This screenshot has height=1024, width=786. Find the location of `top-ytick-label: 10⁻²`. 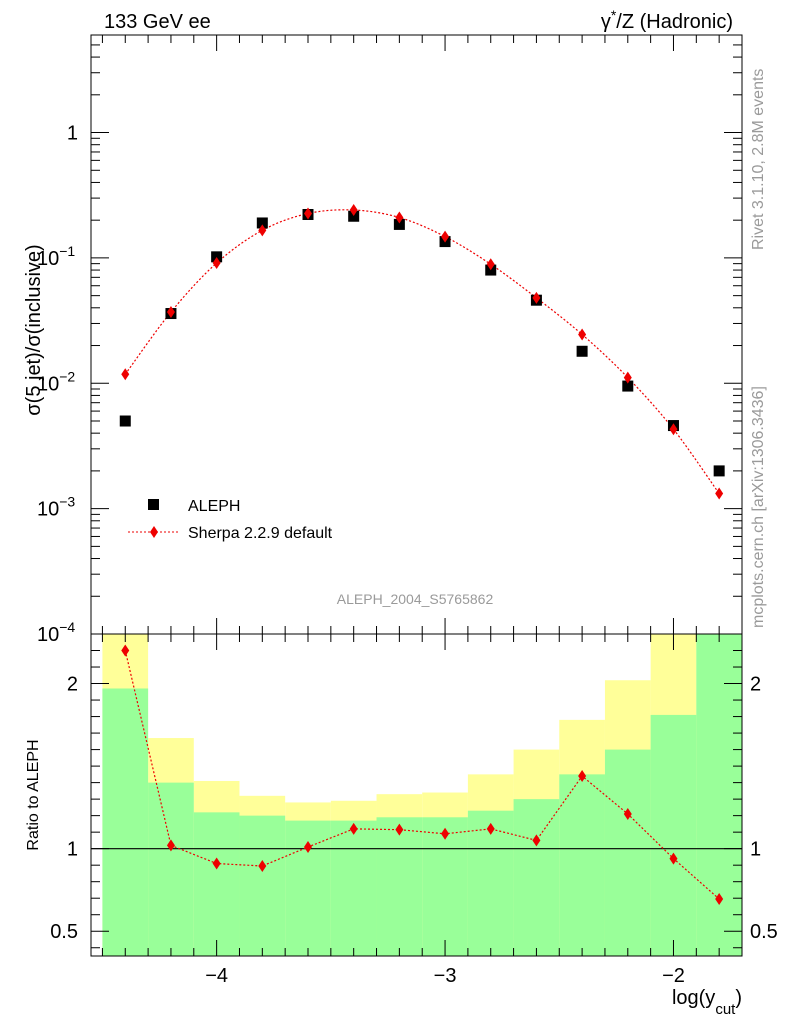

top-ytick-label: 10⁻² is located at coordinates (56, 381).